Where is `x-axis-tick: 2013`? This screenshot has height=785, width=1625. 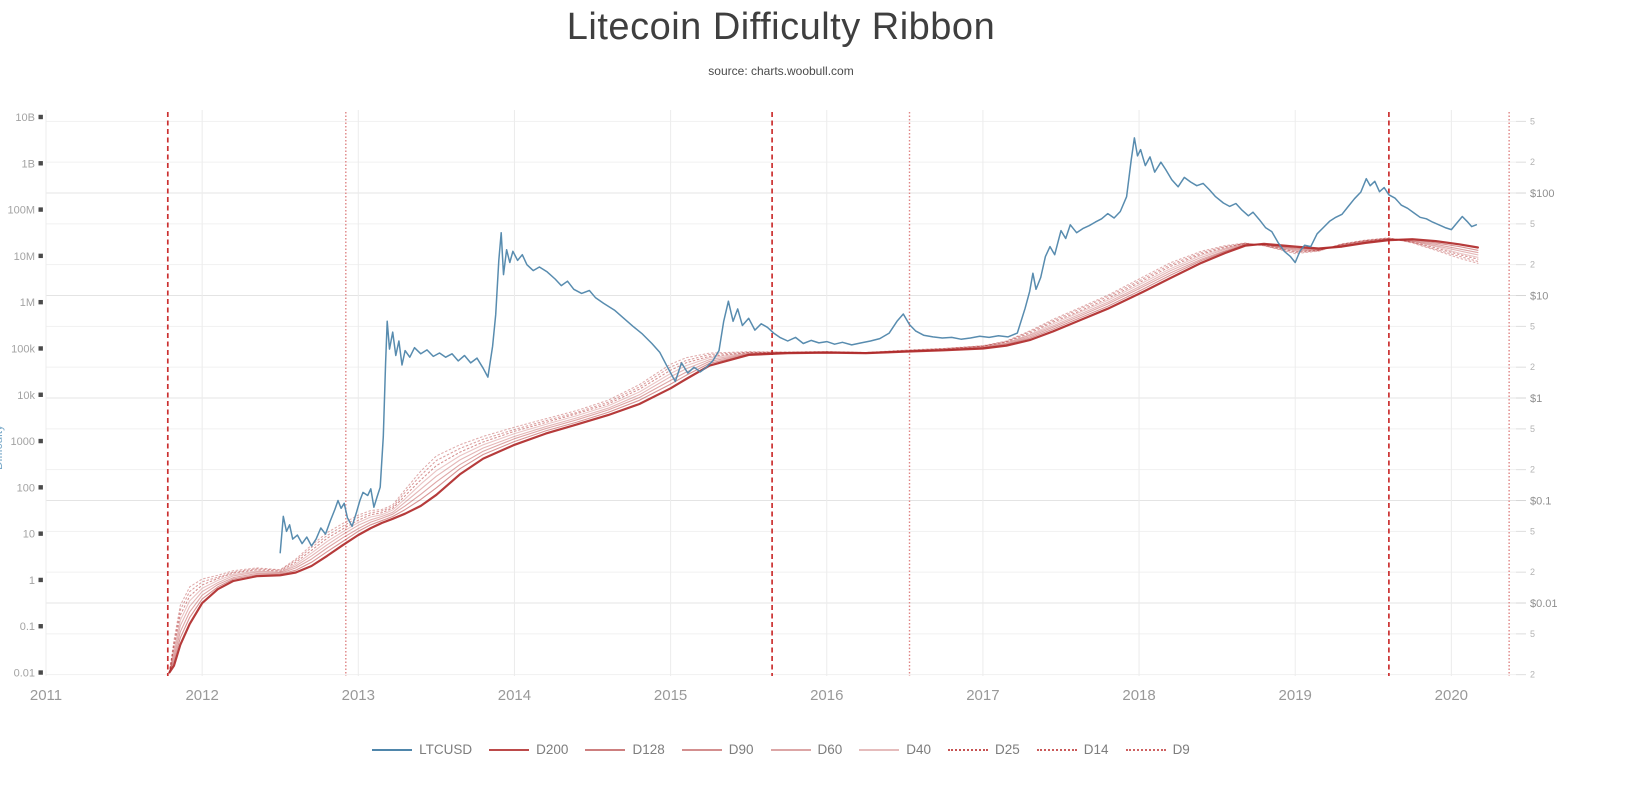 x-axis-tick: 2013 is located at coordinates (358, 695).